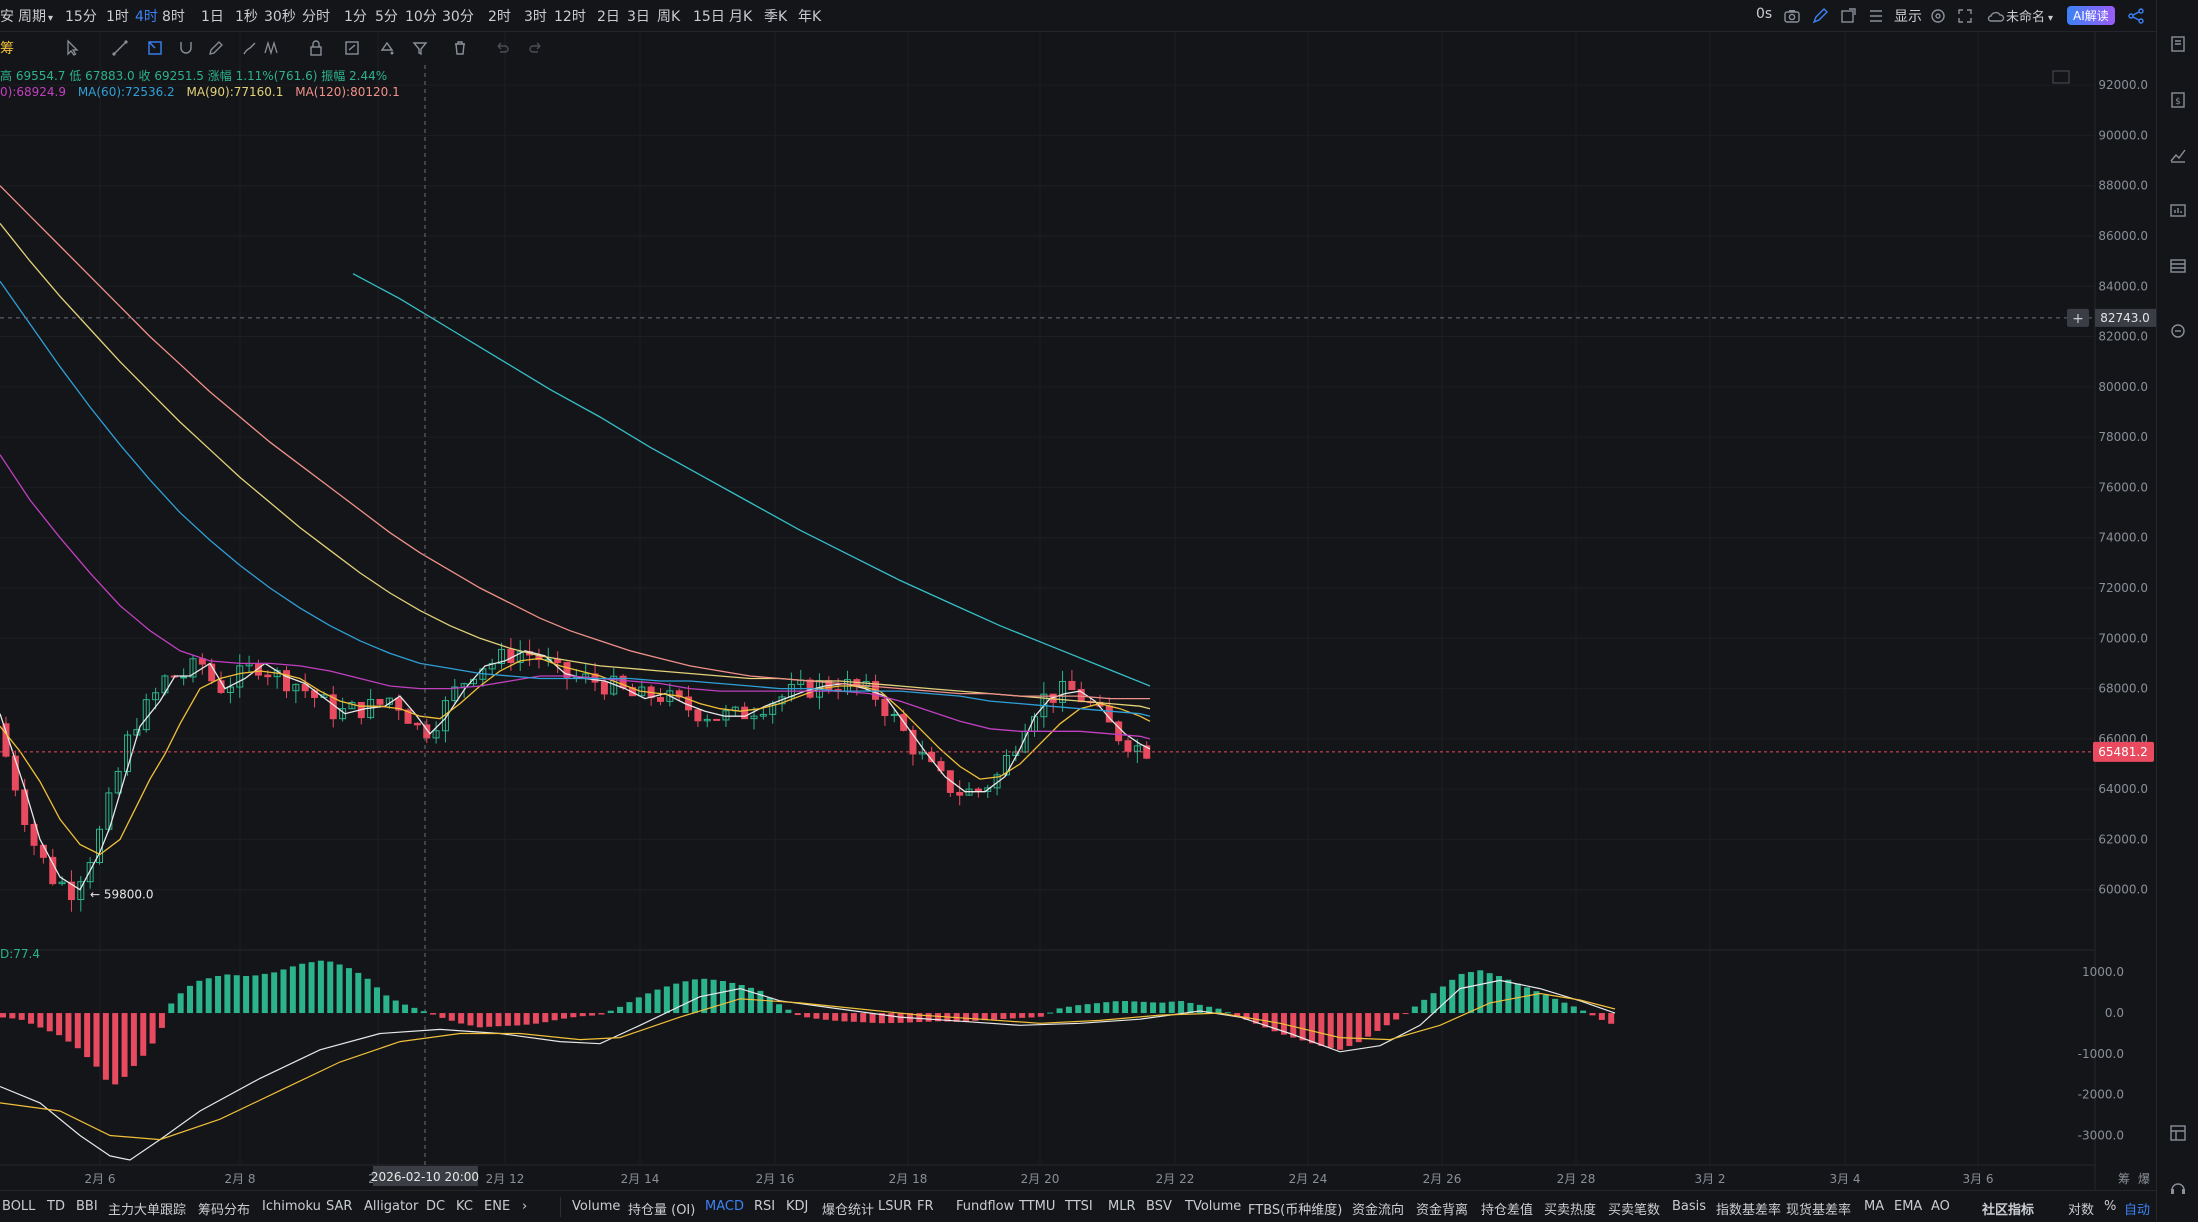 Image resolution: width=2198 pixels, height=1222 pixels. What do you see at coordinates (72, 48) in the screenshot?
I see `cursor-icon` at bounding box center [72, 48].